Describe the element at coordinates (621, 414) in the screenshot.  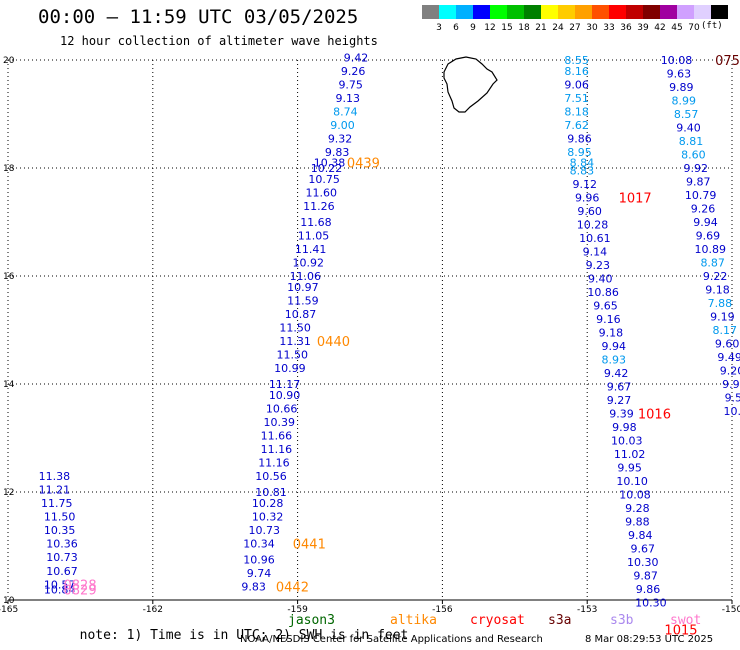
I see `wave-height-point: 9.39` at that location.